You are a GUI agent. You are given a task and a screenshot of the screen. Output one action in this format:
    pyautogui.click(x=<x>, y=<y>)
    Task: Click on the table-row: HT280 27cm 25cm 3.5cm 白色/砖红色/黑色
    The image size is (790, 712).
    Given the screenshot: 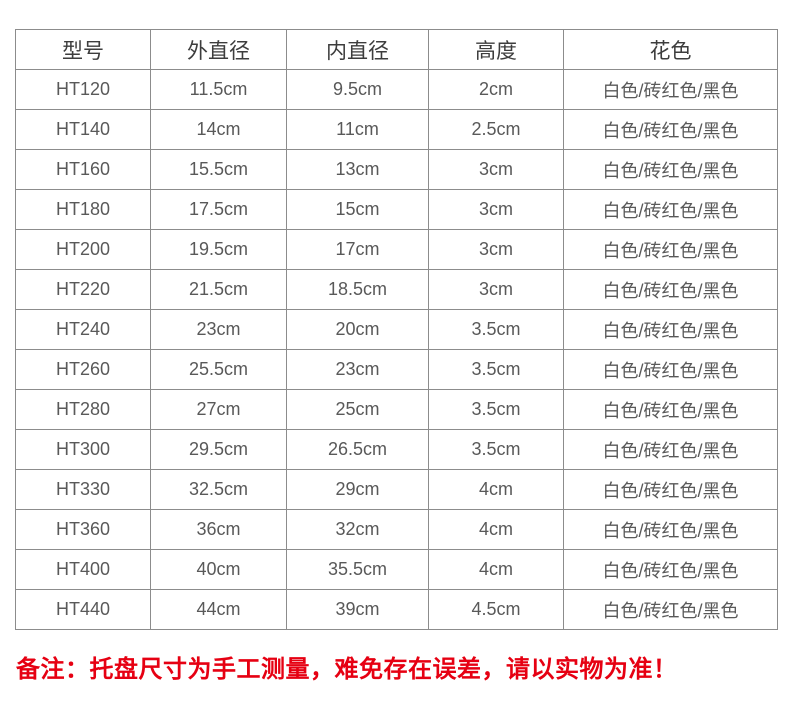 What is the action you would take?
    pyautogui.click(x=396, y=409)
    